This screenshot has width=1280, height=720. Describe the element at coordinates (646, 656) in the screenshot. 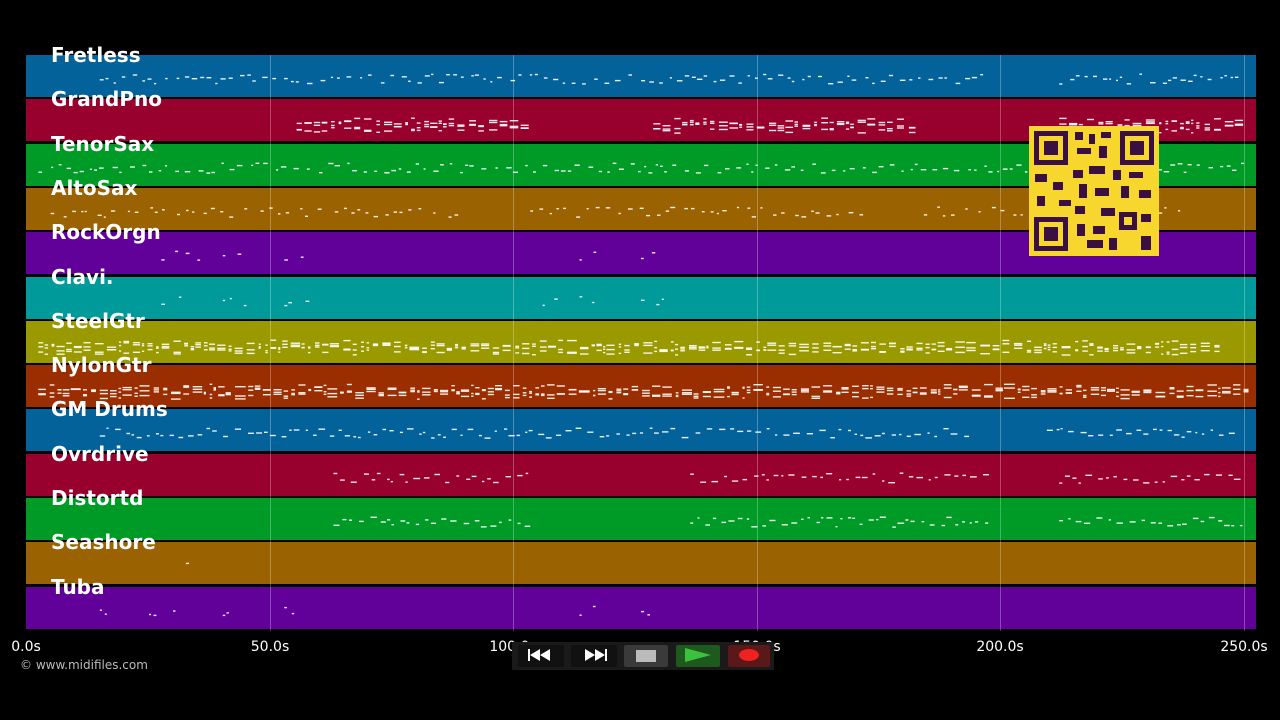

I see `stop-button` at that location.